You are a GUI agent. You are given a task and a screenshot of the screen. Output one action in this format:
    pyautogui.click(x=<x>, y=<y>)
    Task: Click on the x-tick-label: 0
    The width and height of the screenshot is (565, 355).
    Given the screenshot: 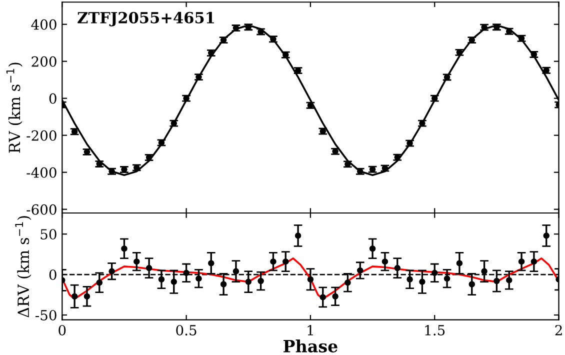 What is the action you would take?
    pyautogui.click(x=62, y=330)
    